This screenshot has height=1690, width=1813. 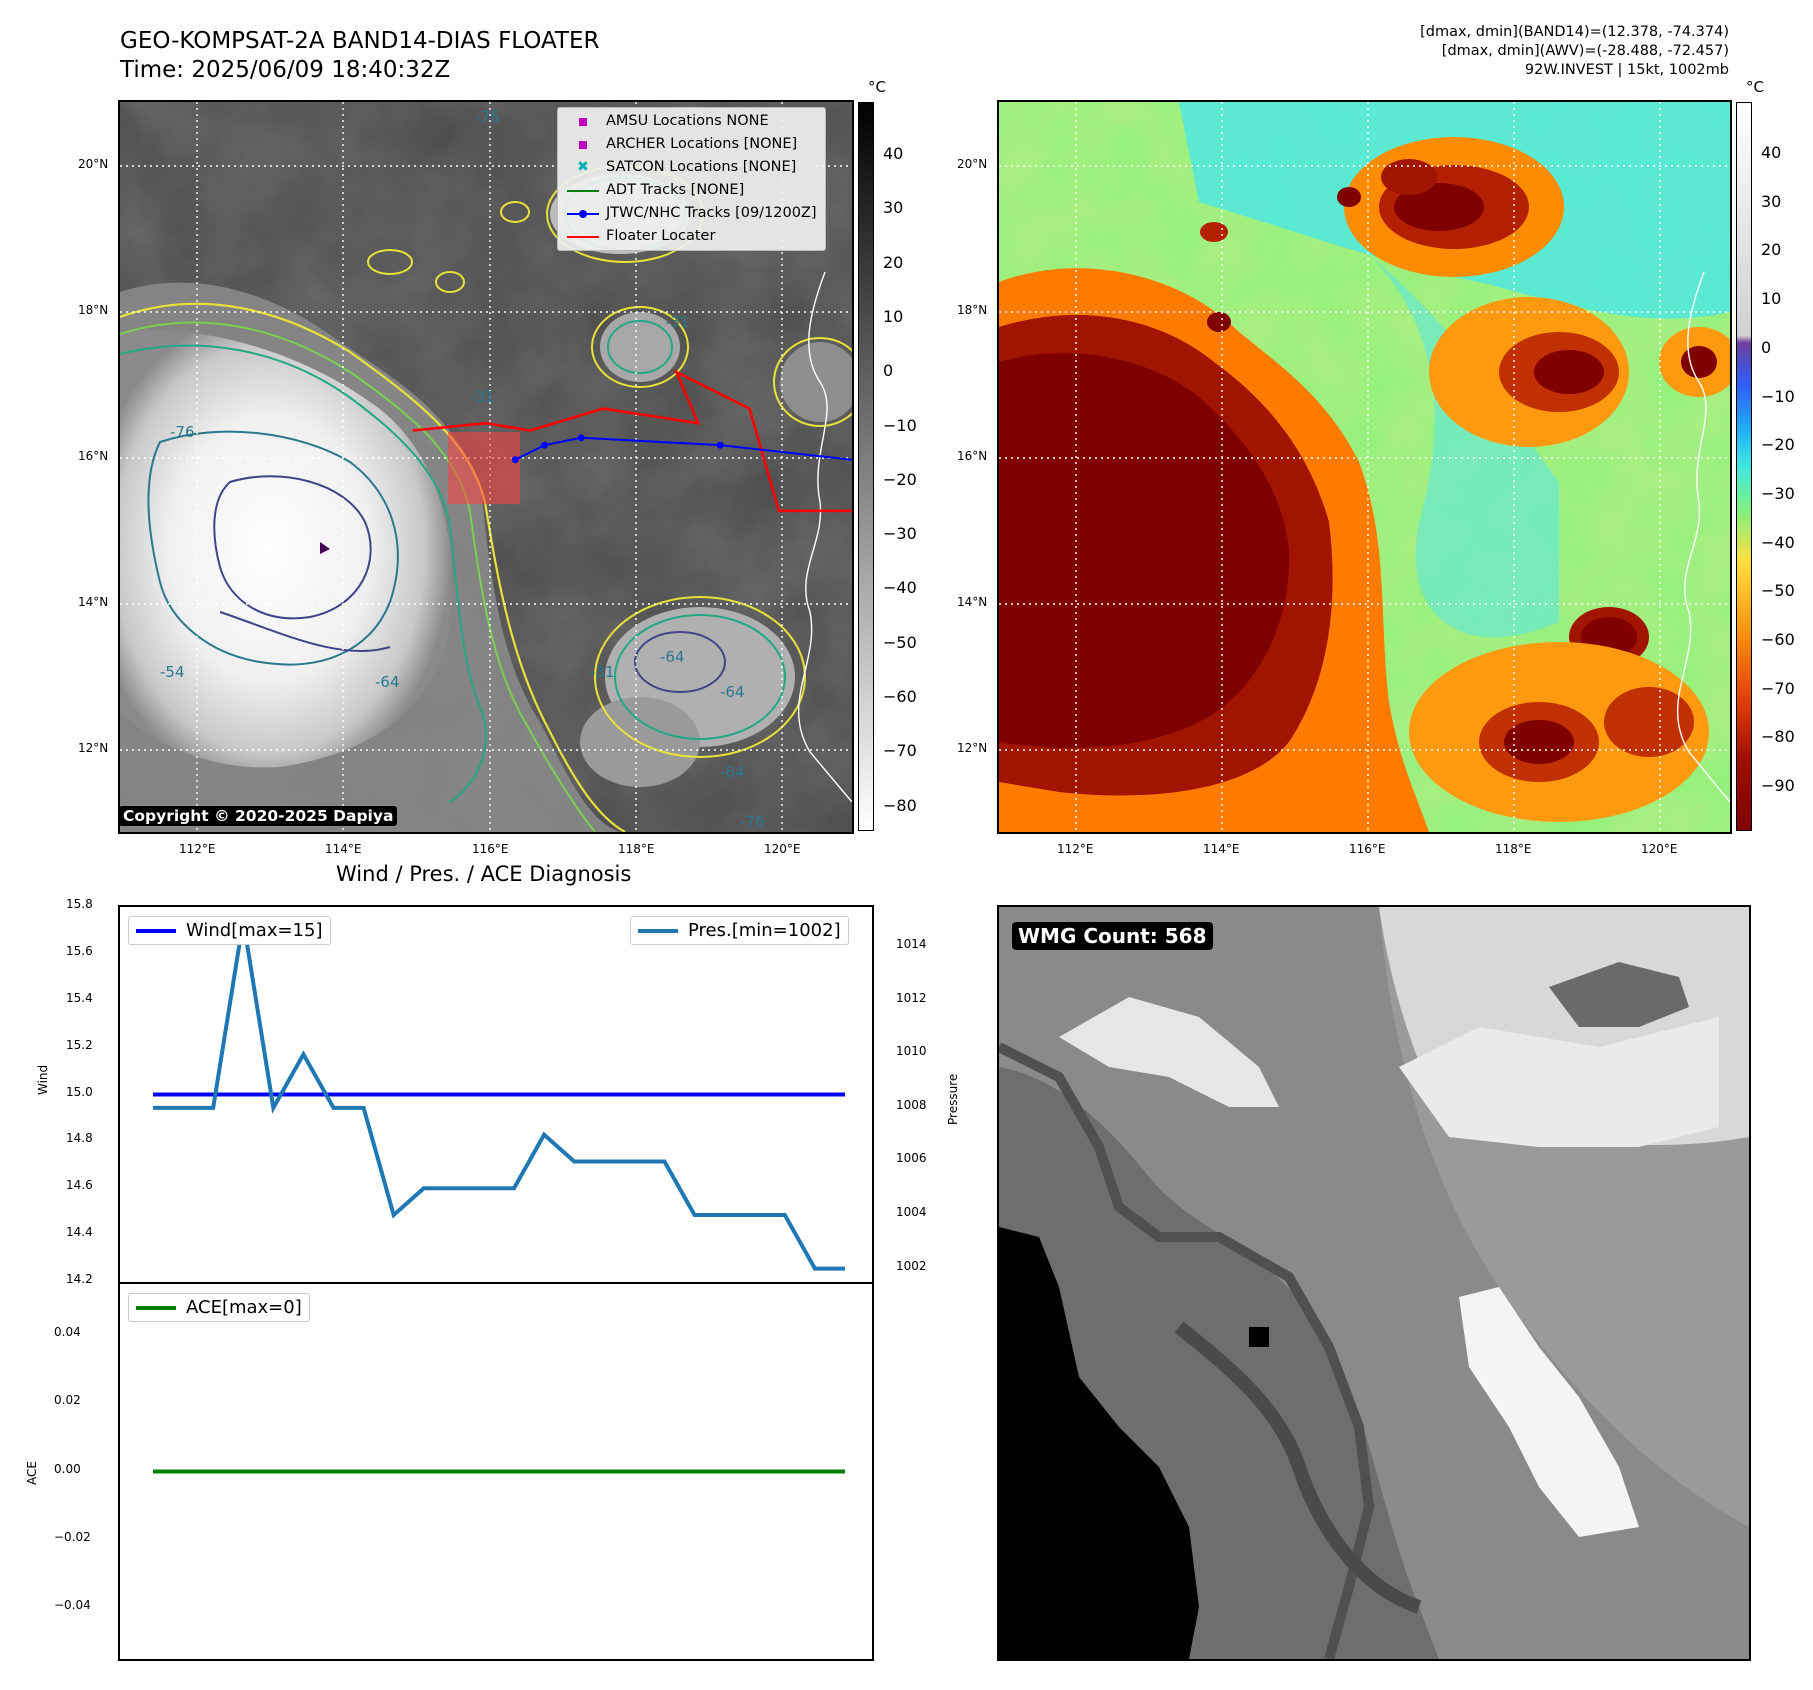 What do you see at coordinates (387, 682) in the screenshot?
I see `contour-label: -64` at bounding box center [387, 682].